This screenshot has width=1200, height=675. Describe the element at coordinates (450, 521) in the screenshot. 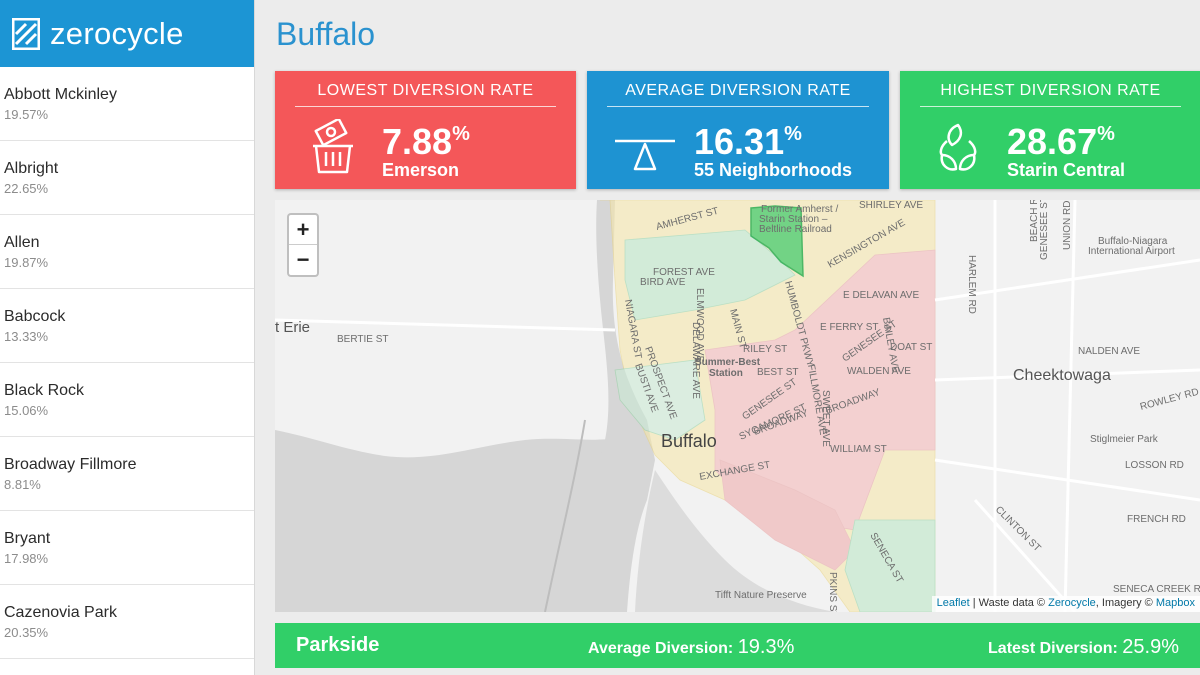

I see `lake-erie` at that location.